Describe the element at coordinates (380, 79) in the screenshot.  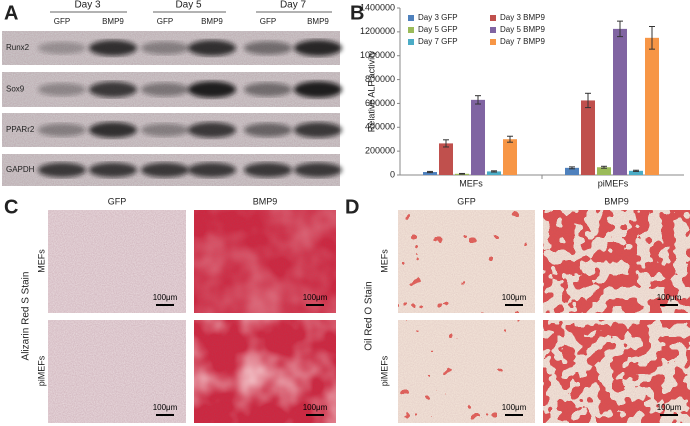
I see `y-tick-label: 800000` at that location.